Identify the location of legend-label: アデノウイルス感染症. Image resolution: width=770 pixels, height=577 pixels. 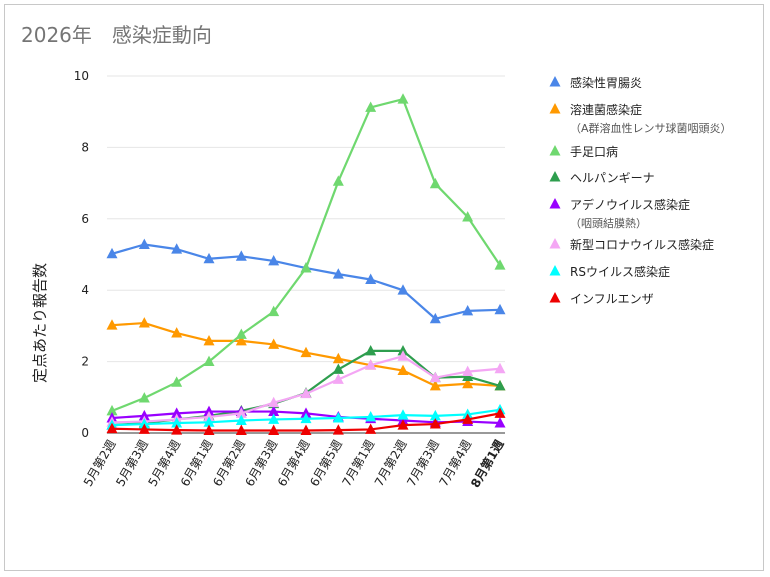
(630, 204).